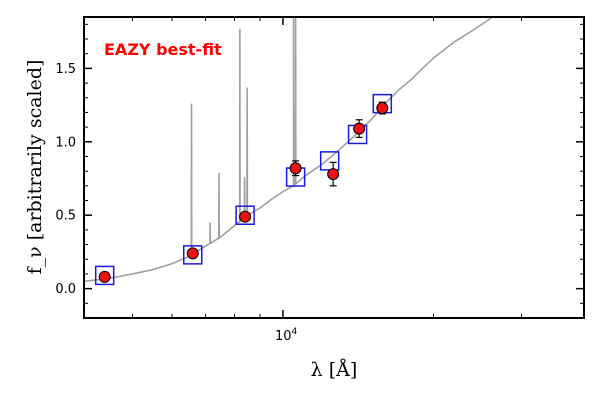  I want to click on y-tick-label: 0.5, so click(65, 216).